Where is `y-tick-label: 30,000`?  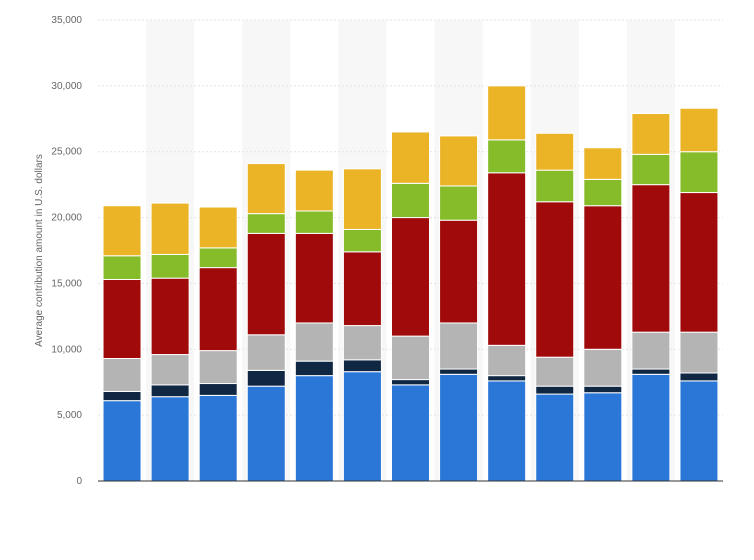
y-tick-label: 30,000 is located at coordinates (66, 86).